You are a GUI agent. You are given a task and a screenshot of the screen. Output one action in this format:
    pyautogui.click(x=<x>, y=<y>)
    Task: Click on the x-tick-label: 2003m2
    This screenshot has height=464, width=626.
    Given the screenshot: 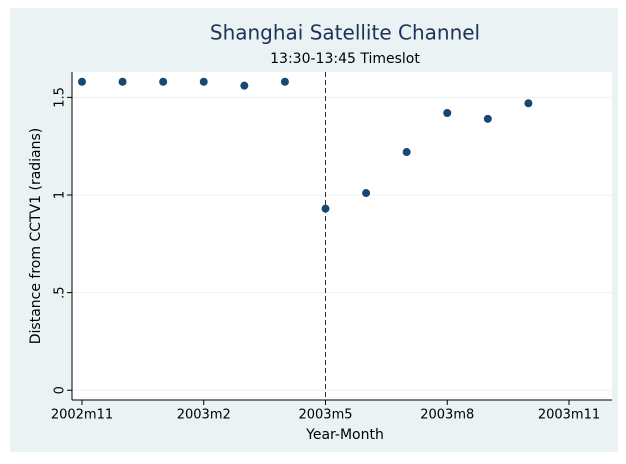 What is the action you would take?
    pyautogui.click(x=204, y=415)
    